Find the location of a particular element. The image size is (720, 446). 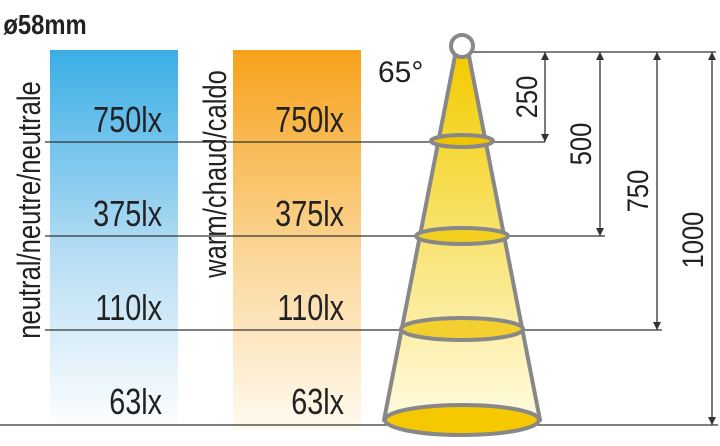

distance-label: 500 is located at coordinates (580, 144).